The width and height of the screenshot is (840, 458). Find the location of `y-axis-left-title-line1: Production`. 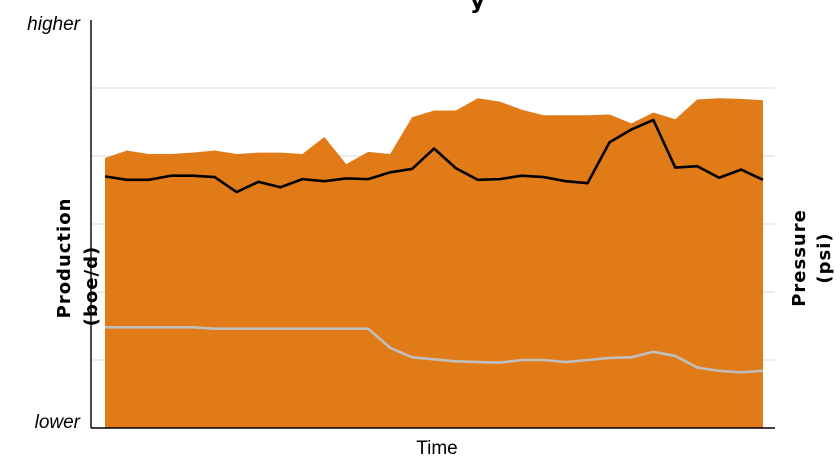

y-axis-left-title-line1: Production is located at coordinates (64, 258).